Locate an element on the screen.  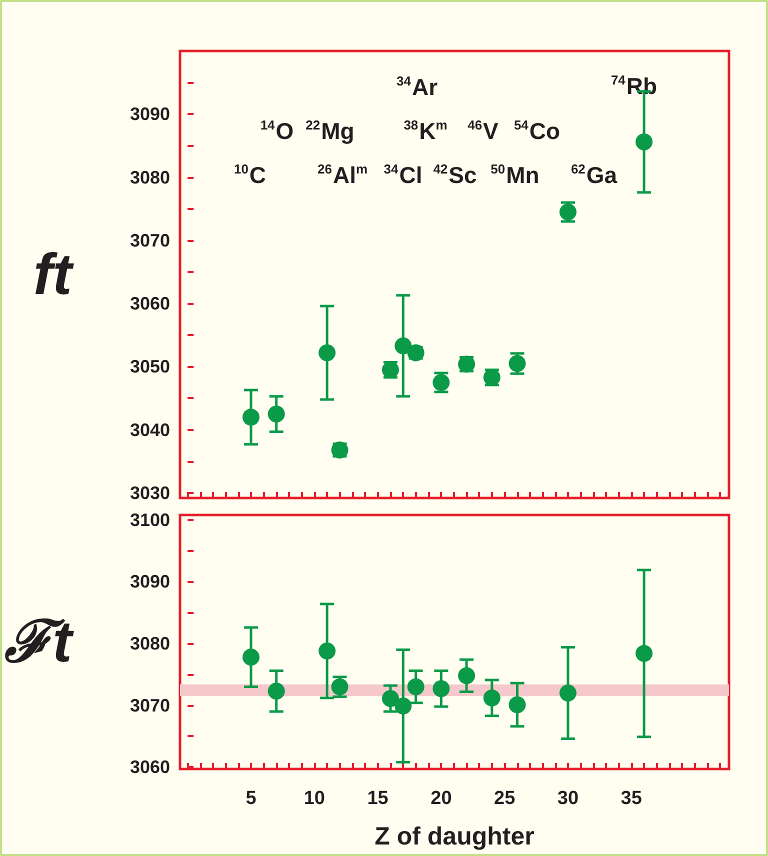
x-tick-label: 25 is located at coordinates (505, 798).